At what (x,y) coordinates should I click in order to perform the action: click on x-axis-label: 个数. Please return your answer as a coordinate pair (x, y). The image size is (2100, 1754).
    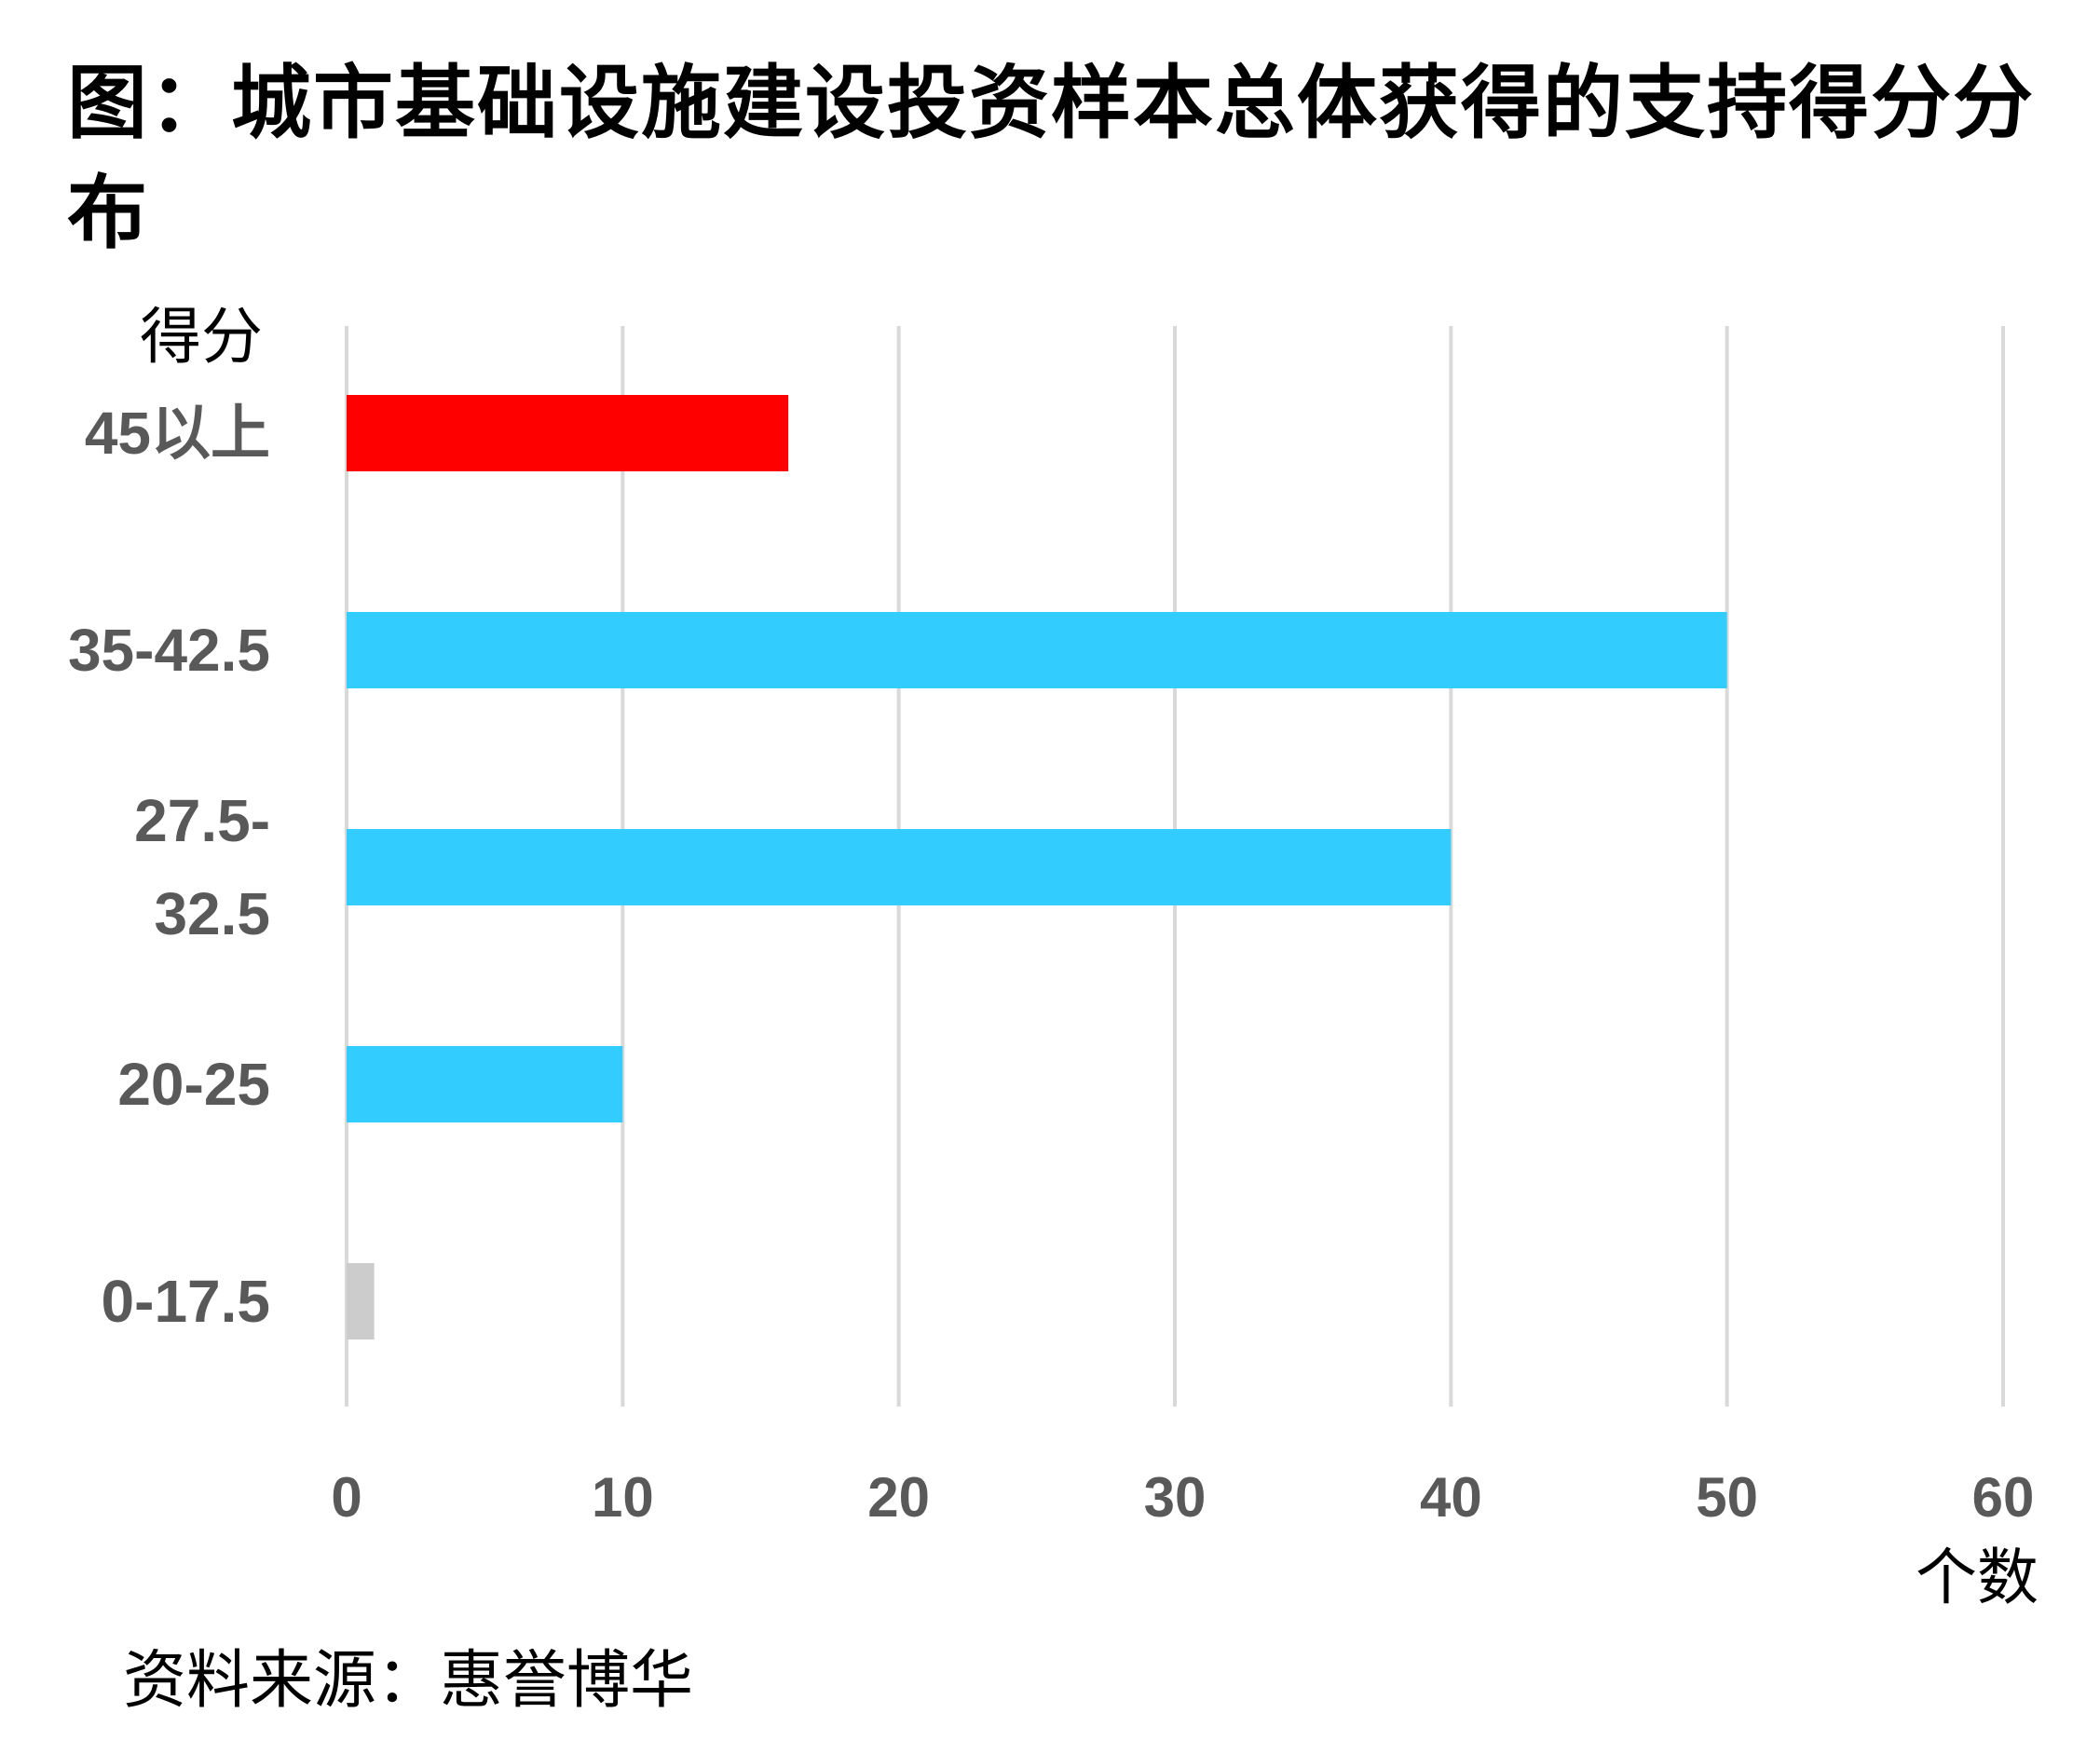
    Looking at the image, I should click on (1977, 1577).